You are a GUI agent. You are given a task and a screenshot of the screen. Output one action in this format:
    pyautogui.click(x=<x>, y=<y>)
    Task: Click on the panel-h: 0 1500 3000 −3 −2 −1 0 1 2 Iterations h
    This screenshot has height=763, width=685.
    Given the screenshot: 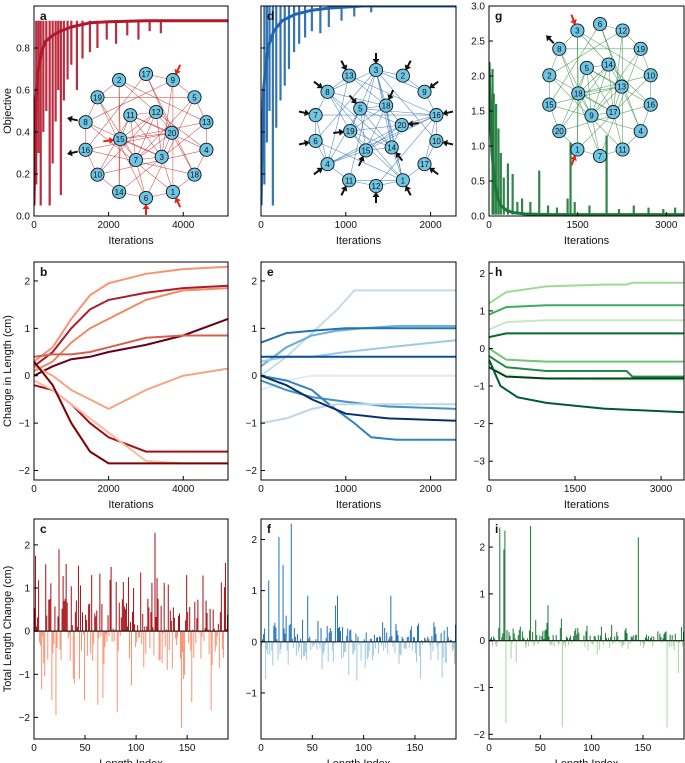 What is the action you would take?
    pyautogui.click(x=579, y=386)
    